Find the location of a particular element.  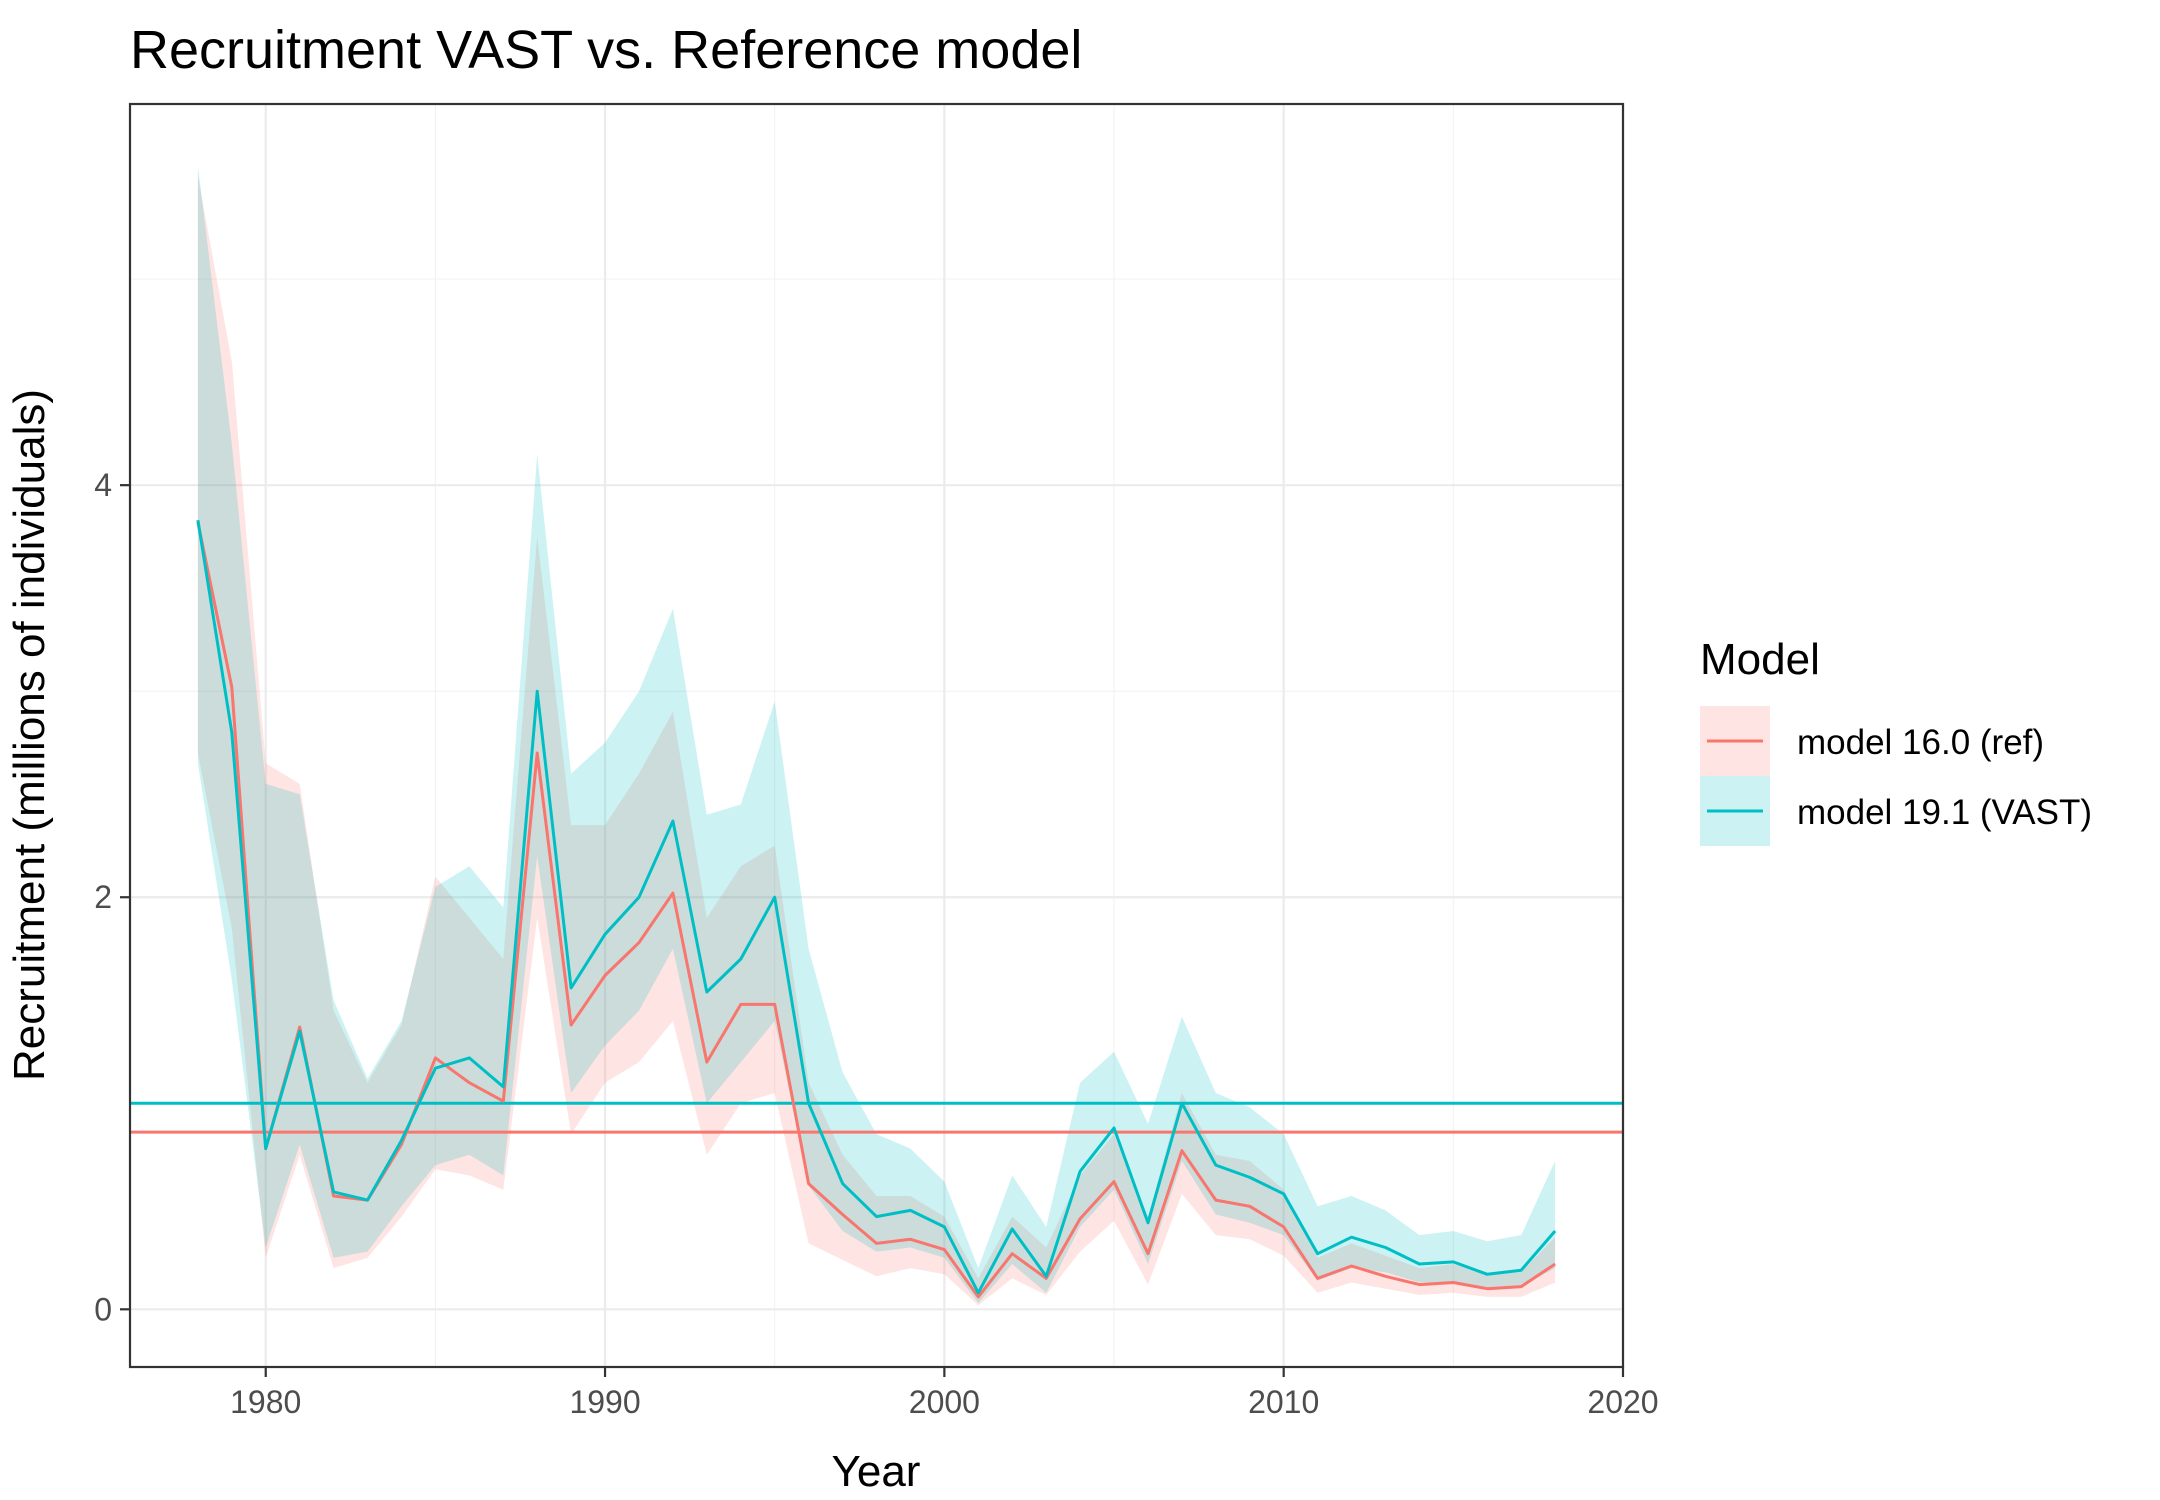

legend: Model model 16.0 (ref) model 19.1 (VAST) is located at coordinates (1896, 740).